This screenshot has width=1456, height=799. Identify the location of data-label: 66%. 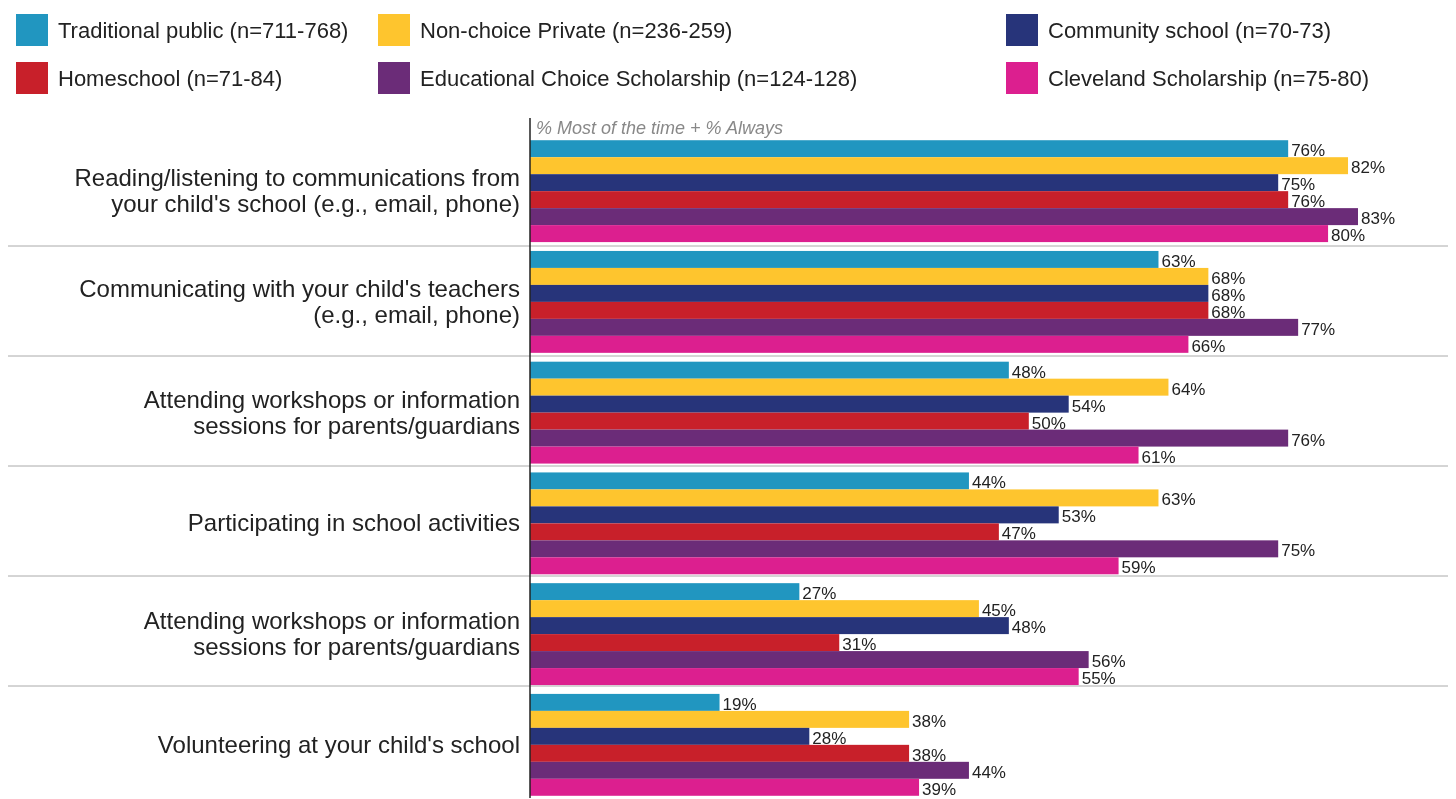
(1208, 346).